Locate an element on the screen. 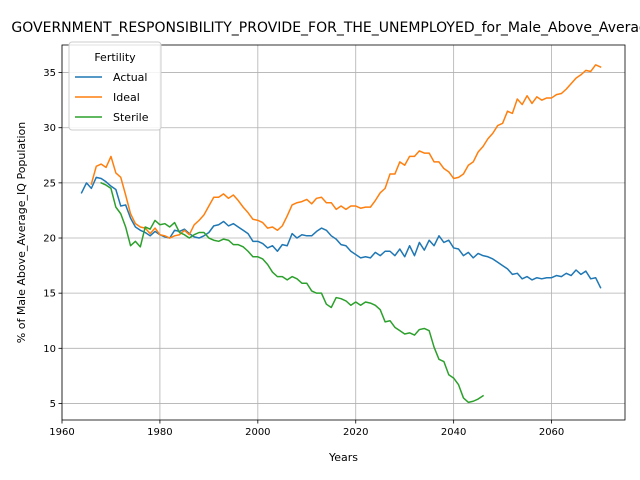 The image size is (640, 480). legend-box is located at coordinates (115, 86).